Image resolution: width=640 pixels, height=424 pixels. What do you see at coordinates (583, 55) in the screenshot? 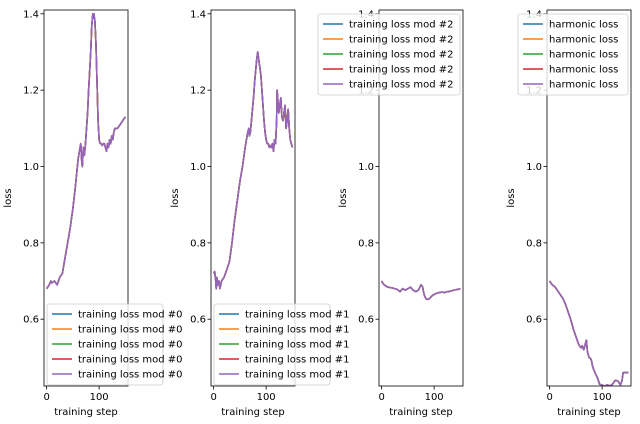
I see `legend-label-2: harmonic loss` at bounding box center [583, 55].